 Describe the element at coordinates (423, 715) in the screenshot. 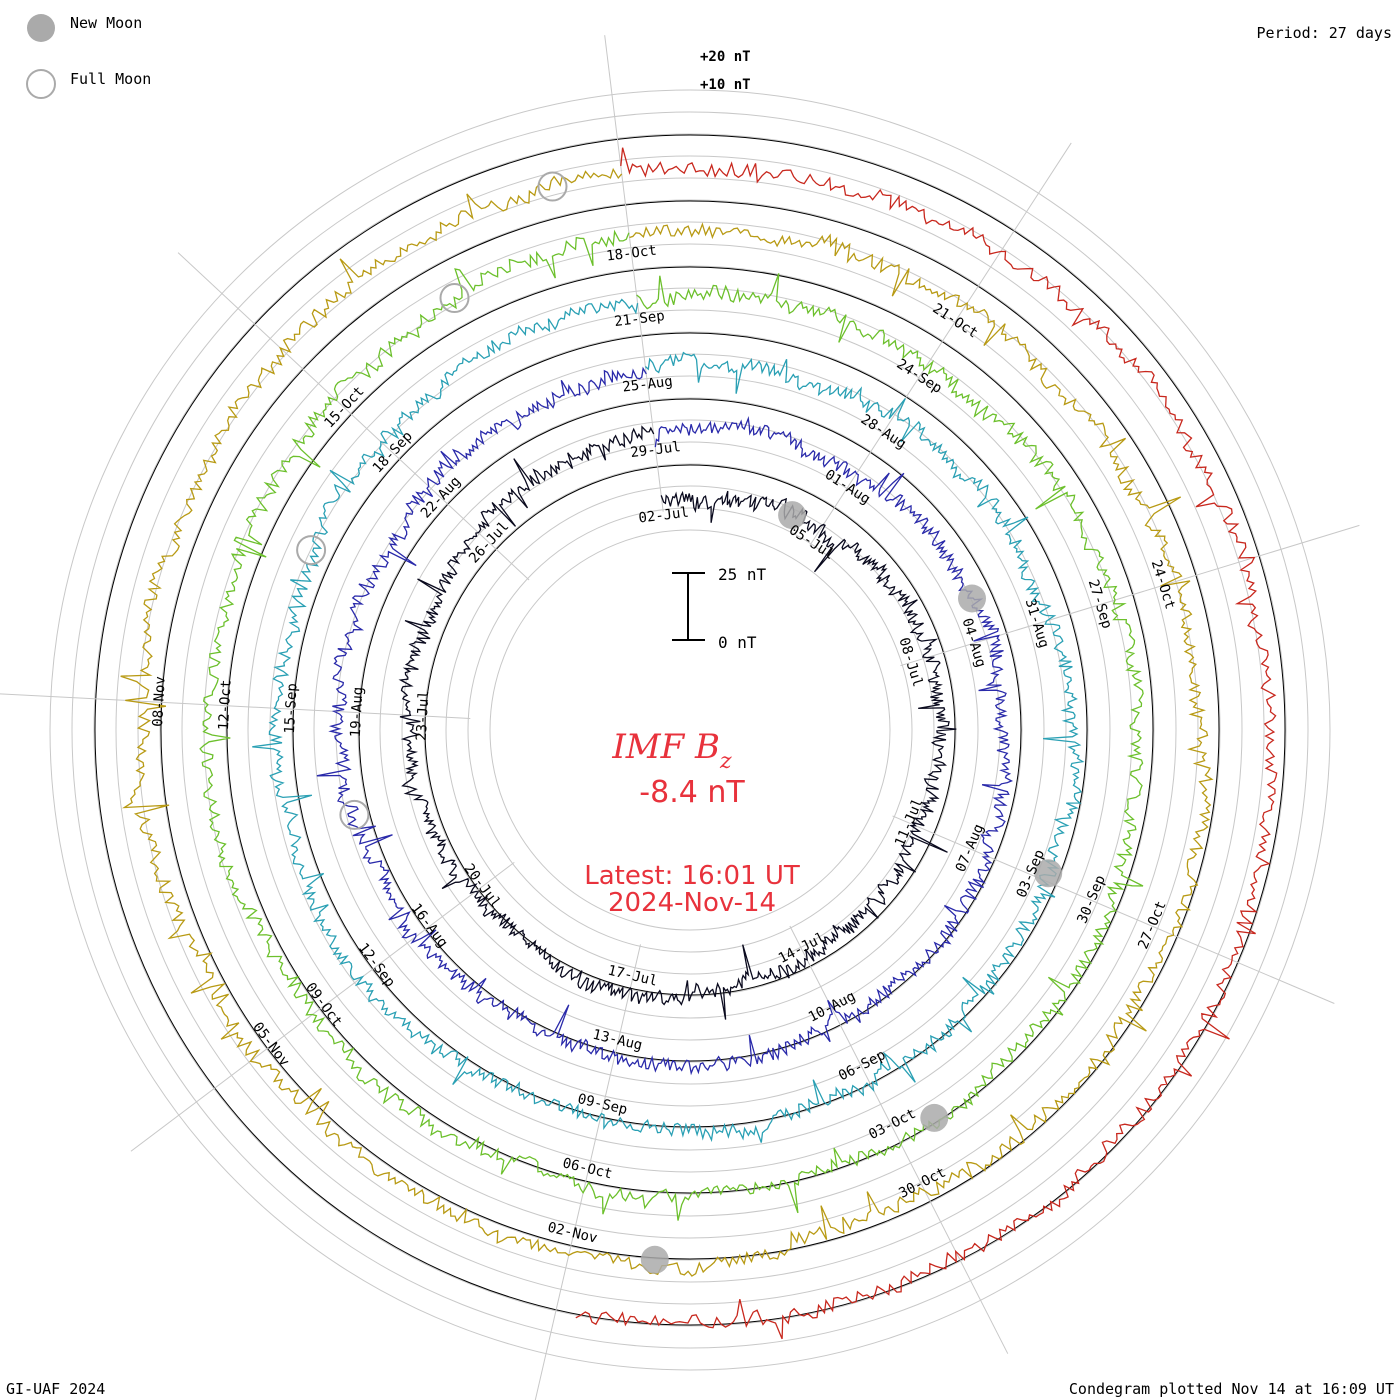

I see `date-label-0-7: 23-Jul` at that location.